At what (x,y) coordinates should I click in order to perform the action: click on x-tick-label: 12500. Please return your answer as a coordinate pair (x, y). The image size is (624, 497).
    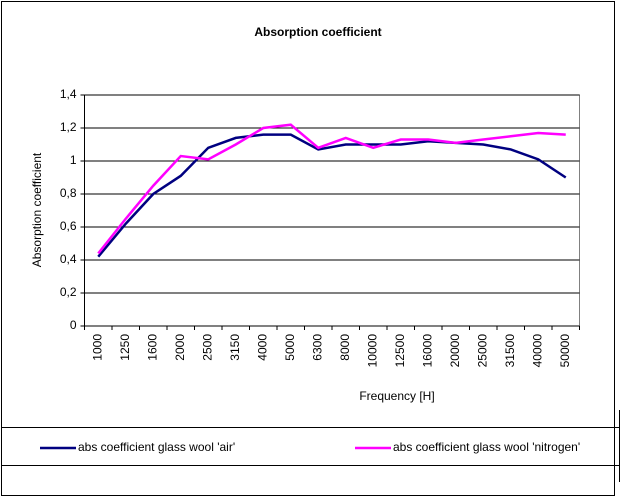
    Looking at the image, I should click on (400, 351).